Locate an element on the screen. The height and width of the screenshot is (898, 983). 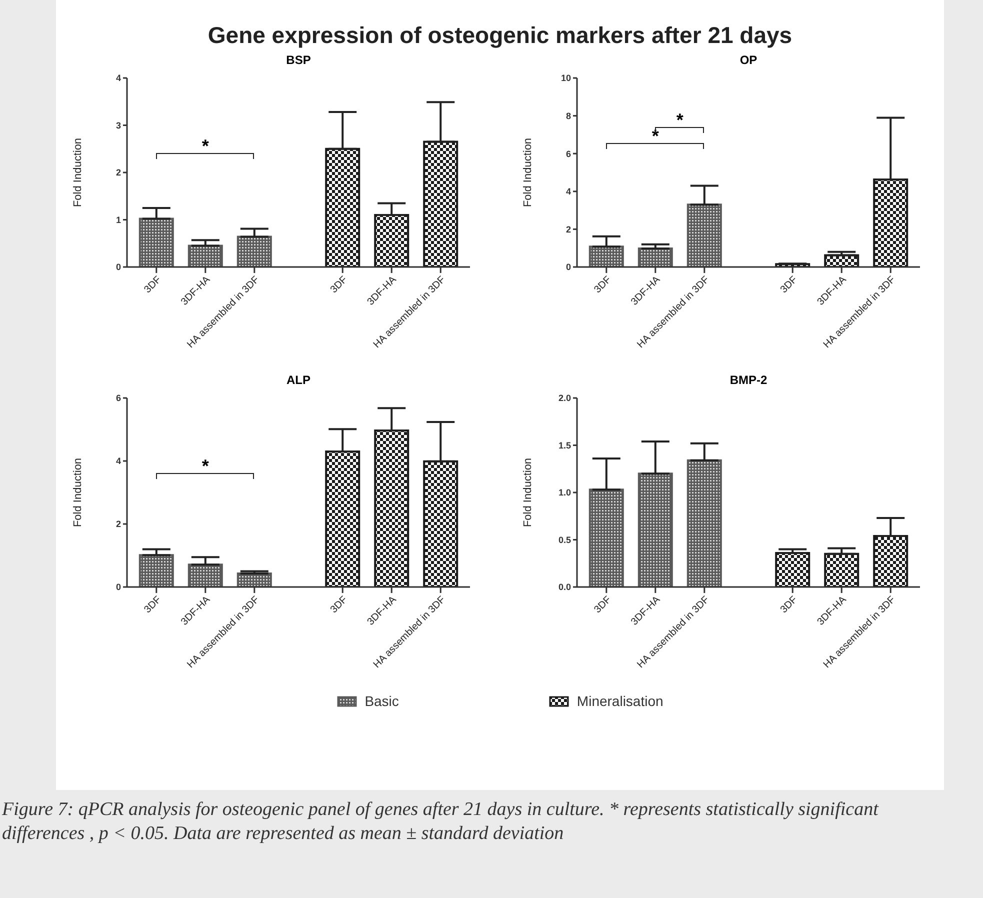
y-tick-label: 3 is located at coordinates (118, 125).